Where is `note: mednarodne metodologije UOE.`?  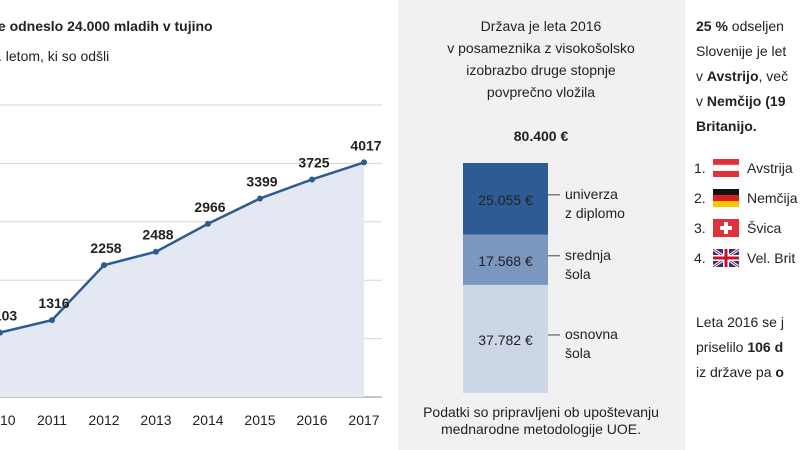 note: mednarodne metodologije UOE. is located at coordinates (541, 429).